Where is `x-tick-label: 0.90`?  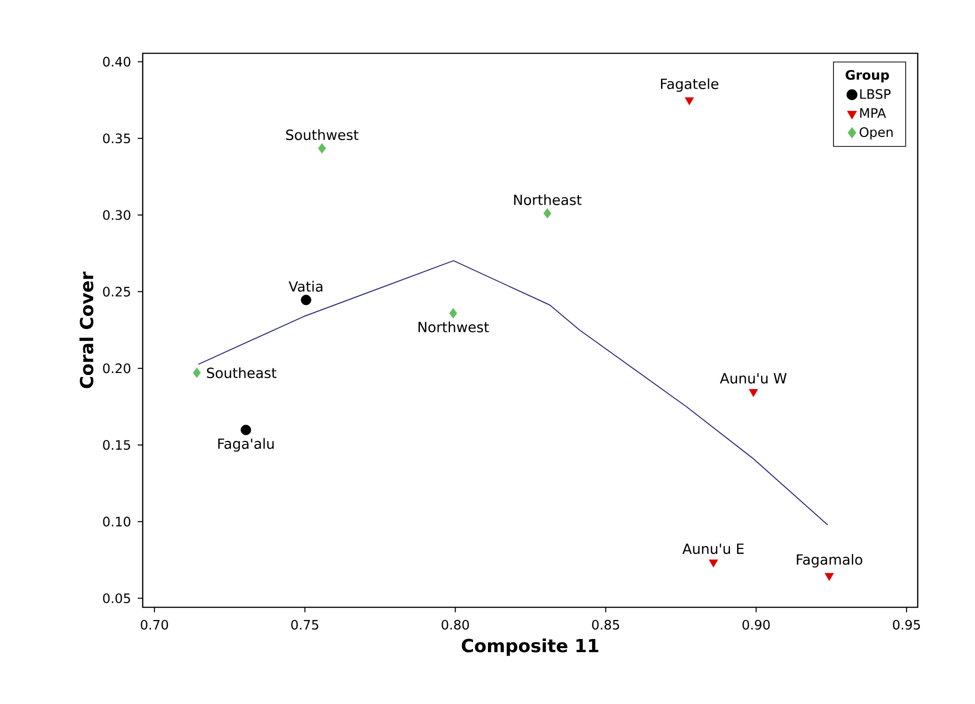
x-tick-label: 0.90 is located at coordinates (756, 625).